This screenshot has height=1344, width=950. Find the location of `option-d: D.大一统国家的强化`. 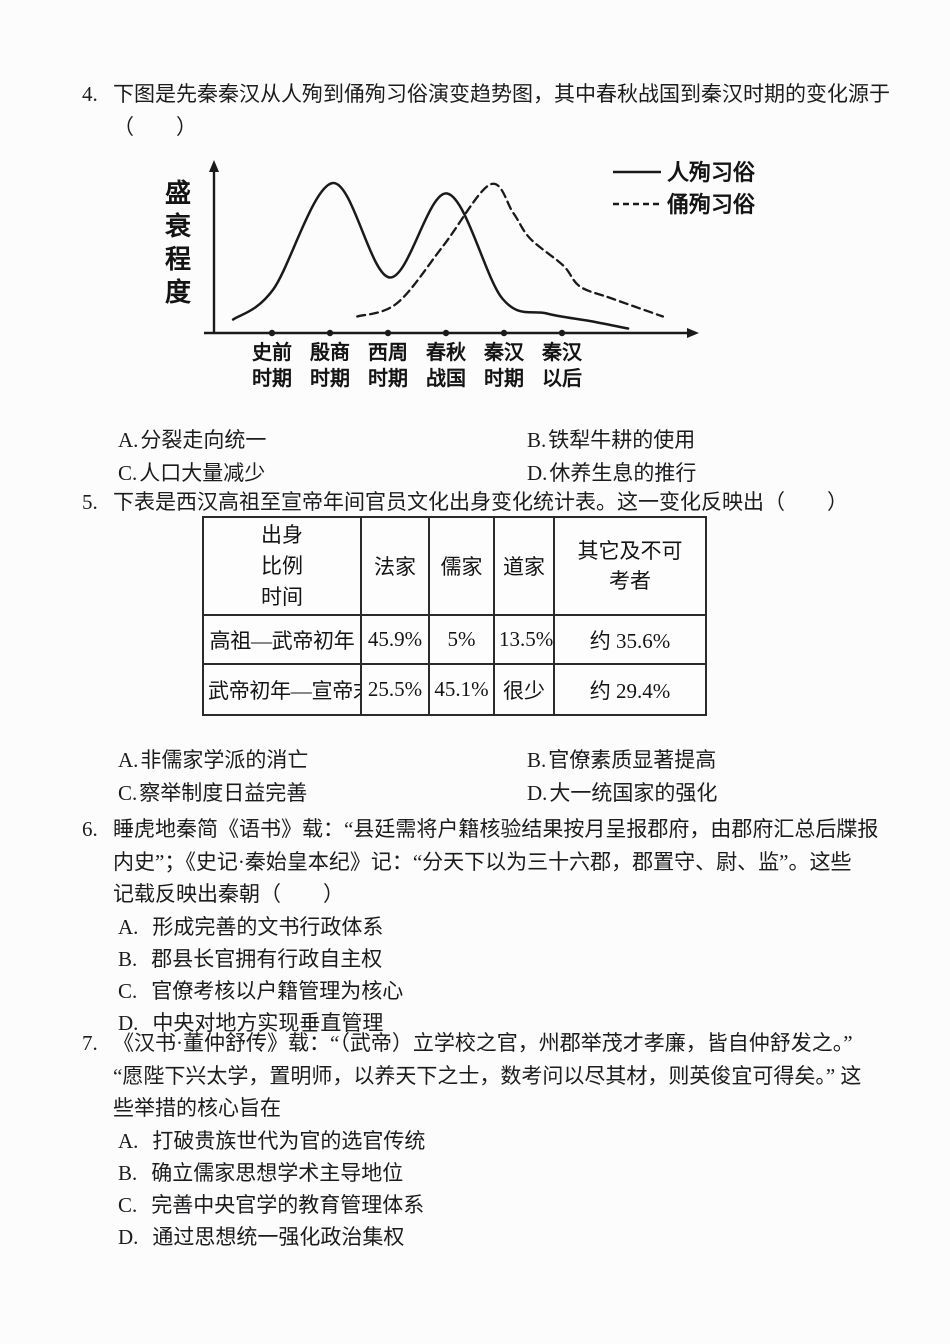

option-d: D.大一统国家的强化 is located at coordinates (622, 793).